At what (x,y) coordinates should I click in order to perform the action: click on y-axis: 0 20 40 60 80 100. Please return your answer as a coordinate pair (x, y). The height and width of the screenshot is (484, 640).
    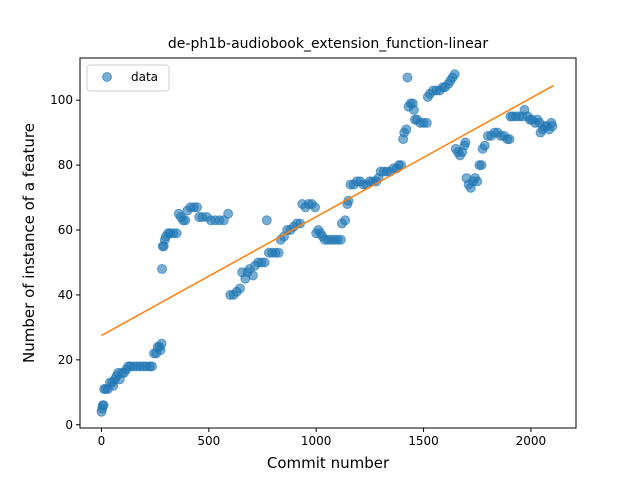
    Looking at the image, I should click on (65, 262).